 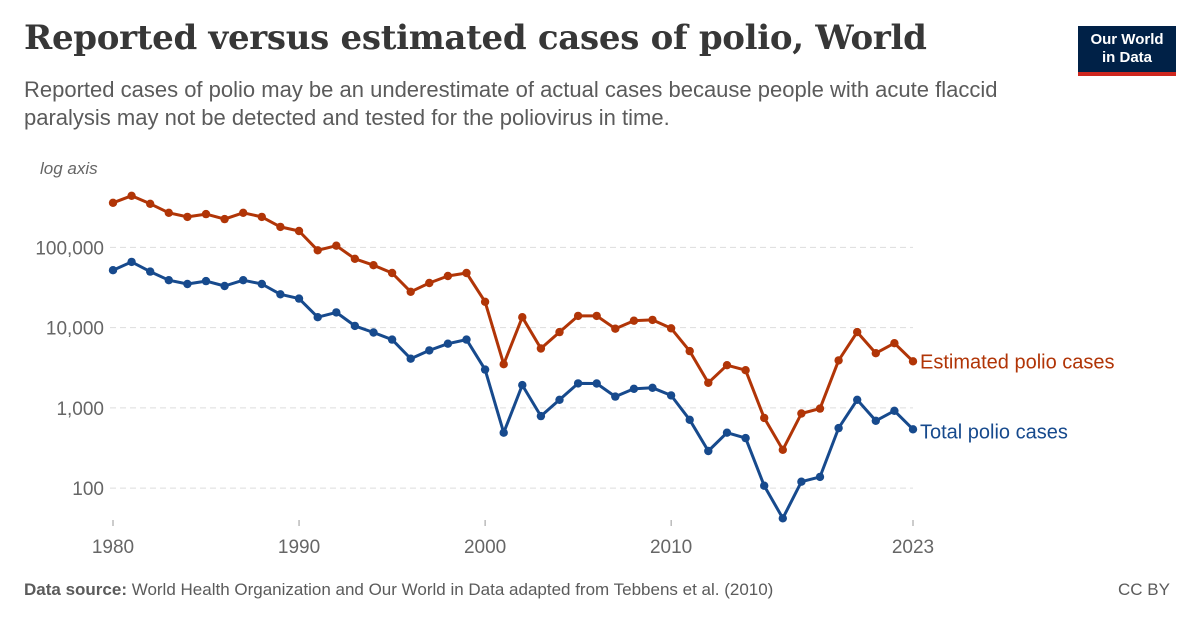 What do you see at coordinates (69, 248) in the screenshot?
I see `y-tick-label: 100,000` at bounding box center [69, 248].